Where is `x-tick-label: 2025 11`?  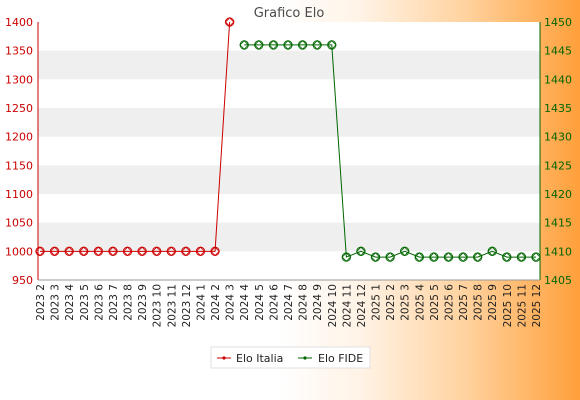 x-tick-label: 2025 11 is located at coordinates (522, 305).